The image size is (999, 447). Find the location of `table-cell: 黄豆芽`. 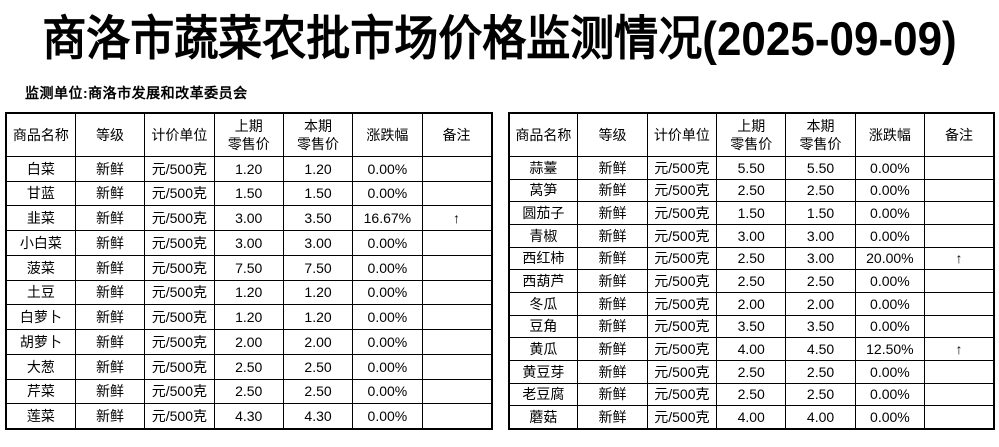

table-cell: 黄豆芽 is located at coordinates (543, 371).